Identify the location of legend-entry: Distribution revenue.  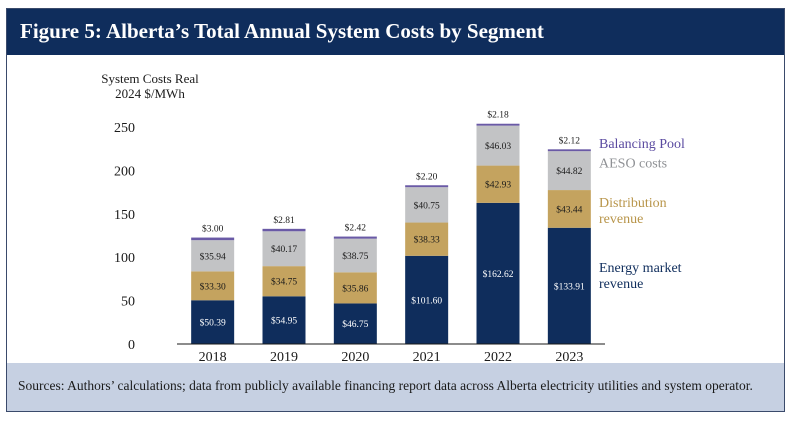
(633, 211).